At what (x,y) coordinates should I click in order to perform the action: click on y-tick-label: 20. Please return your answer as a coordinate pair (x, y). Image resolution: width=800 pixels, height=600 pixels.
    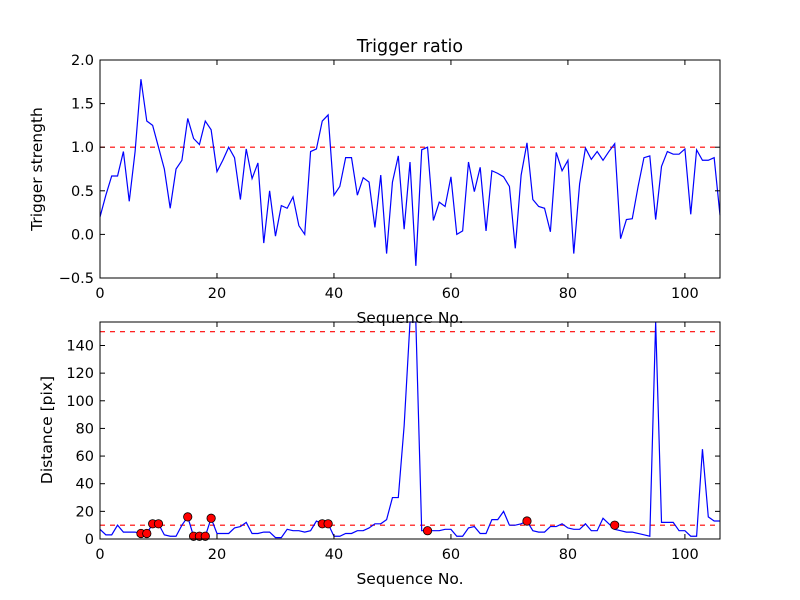
    Looking at the image, I should click on (85, 512).